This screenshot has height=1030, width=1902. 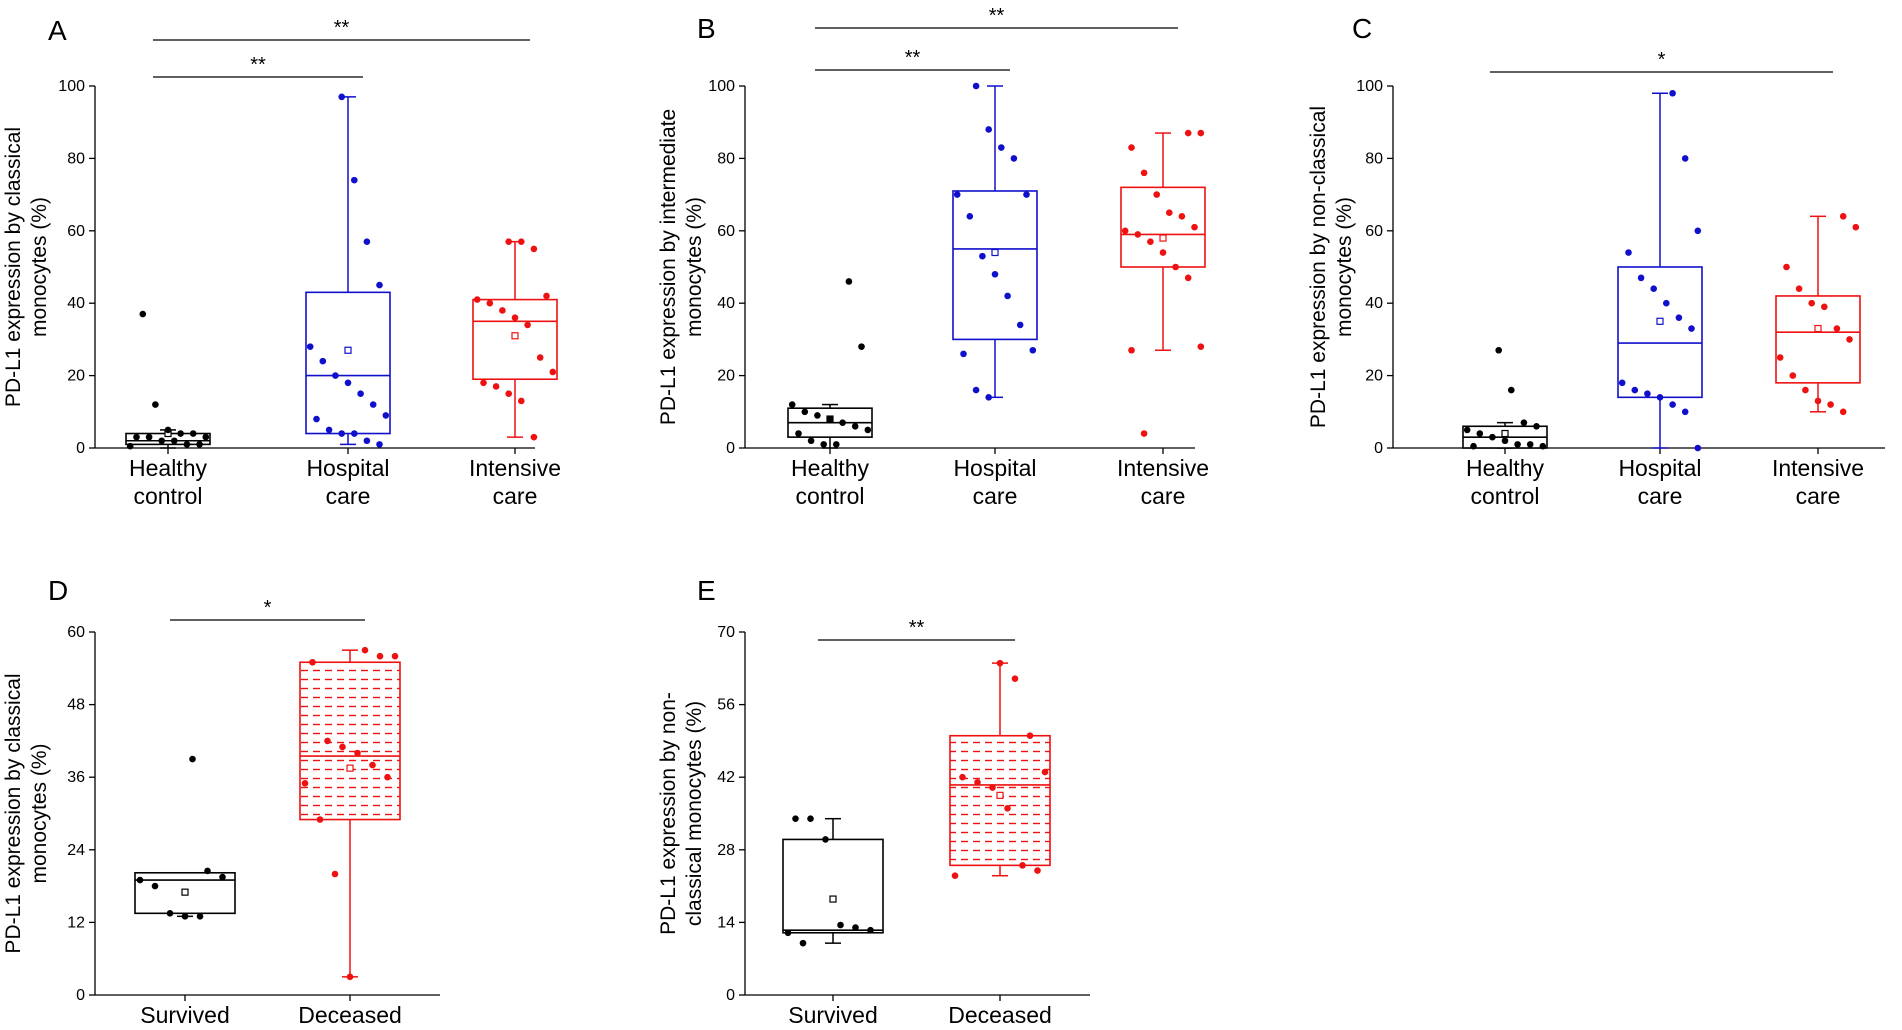 What do you see at coordinates (1660, 332) in the screenshot?
I see `box` at bounding box center [1660, 332].